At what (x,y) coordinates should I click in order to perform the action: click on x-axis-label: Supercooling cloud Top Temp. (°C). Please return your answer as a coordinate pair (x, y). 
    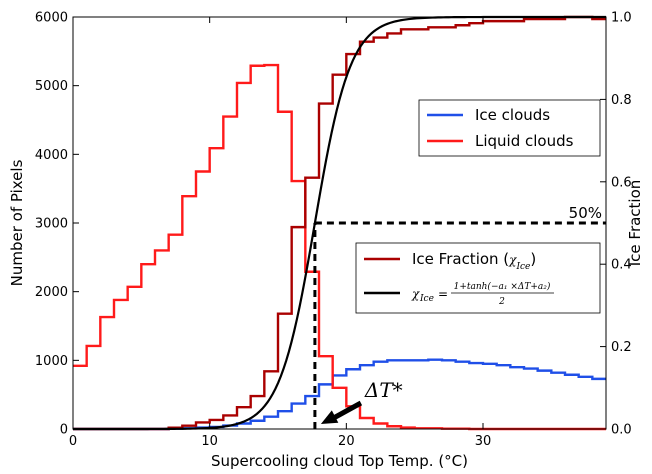
    Looking at the image, I should click on (339, 461).